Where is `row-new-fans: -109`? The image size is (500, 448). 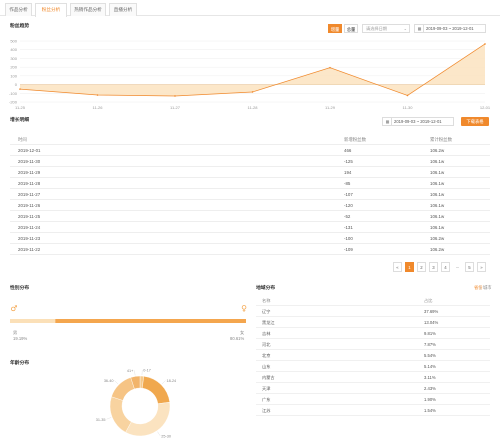 row-new-fans: -109 is located at coordinates (348, 249).